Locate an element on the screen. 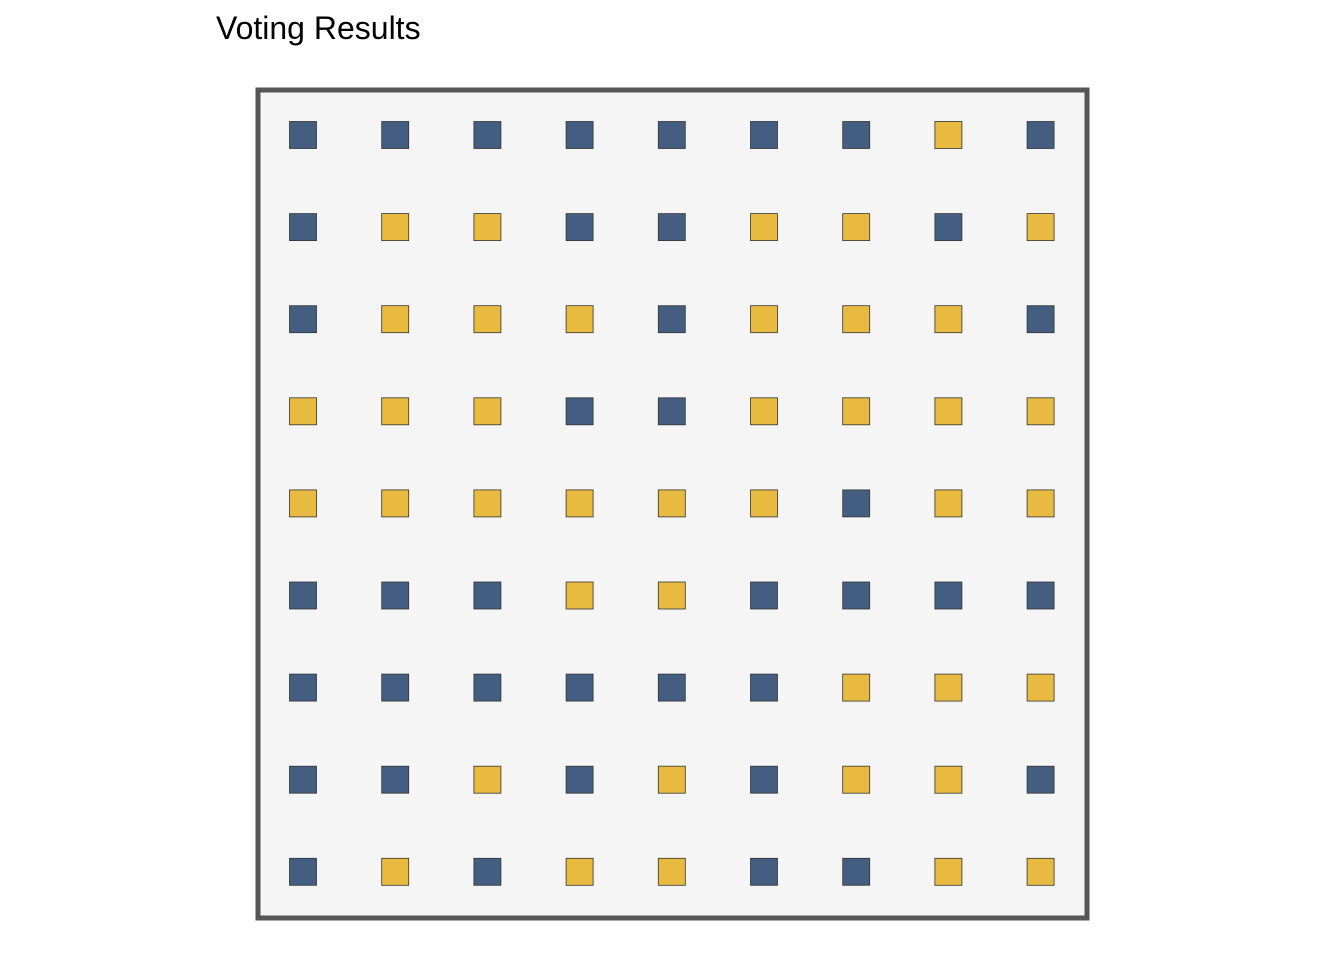 This screenshot has height=960, width=1344. vote-cell-r2-c9-B is located at coordinates (1040, 227).